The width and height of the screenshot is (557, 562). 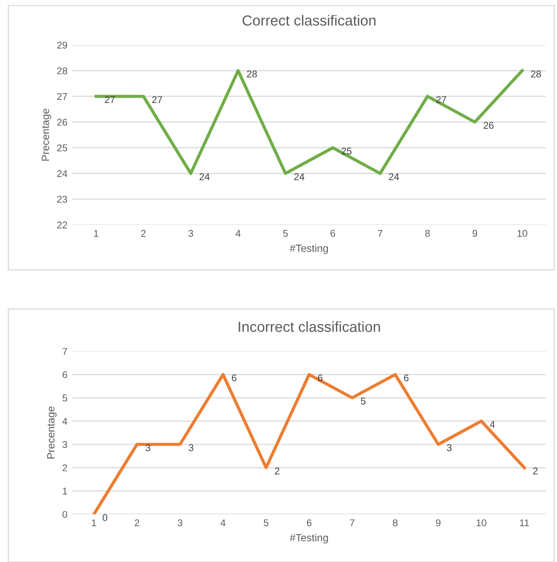 I want to click on y-tick-label: 5, so click(x=65, y=398).